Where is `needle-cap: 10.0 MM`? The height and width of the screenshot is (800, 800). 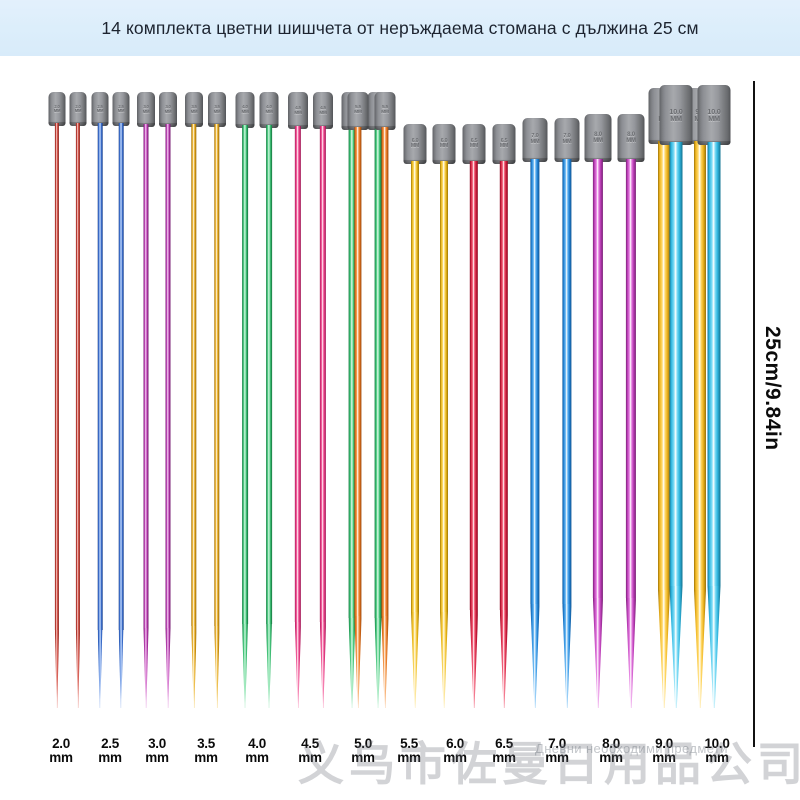 needle-cap: 10.0 MM is located at coordinates (714, 115).